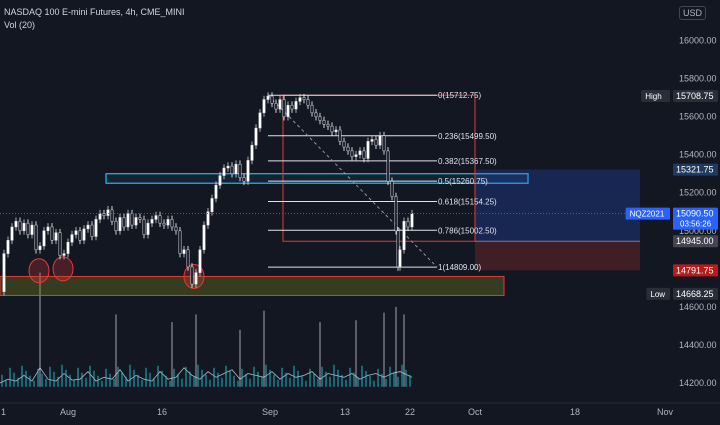 Image resolution: width=720 pixels, height=425 pixels. Describe the element at coordinates (698, 79) in the screenshot. I see `price-axis-tick: 15800.00` at that location.